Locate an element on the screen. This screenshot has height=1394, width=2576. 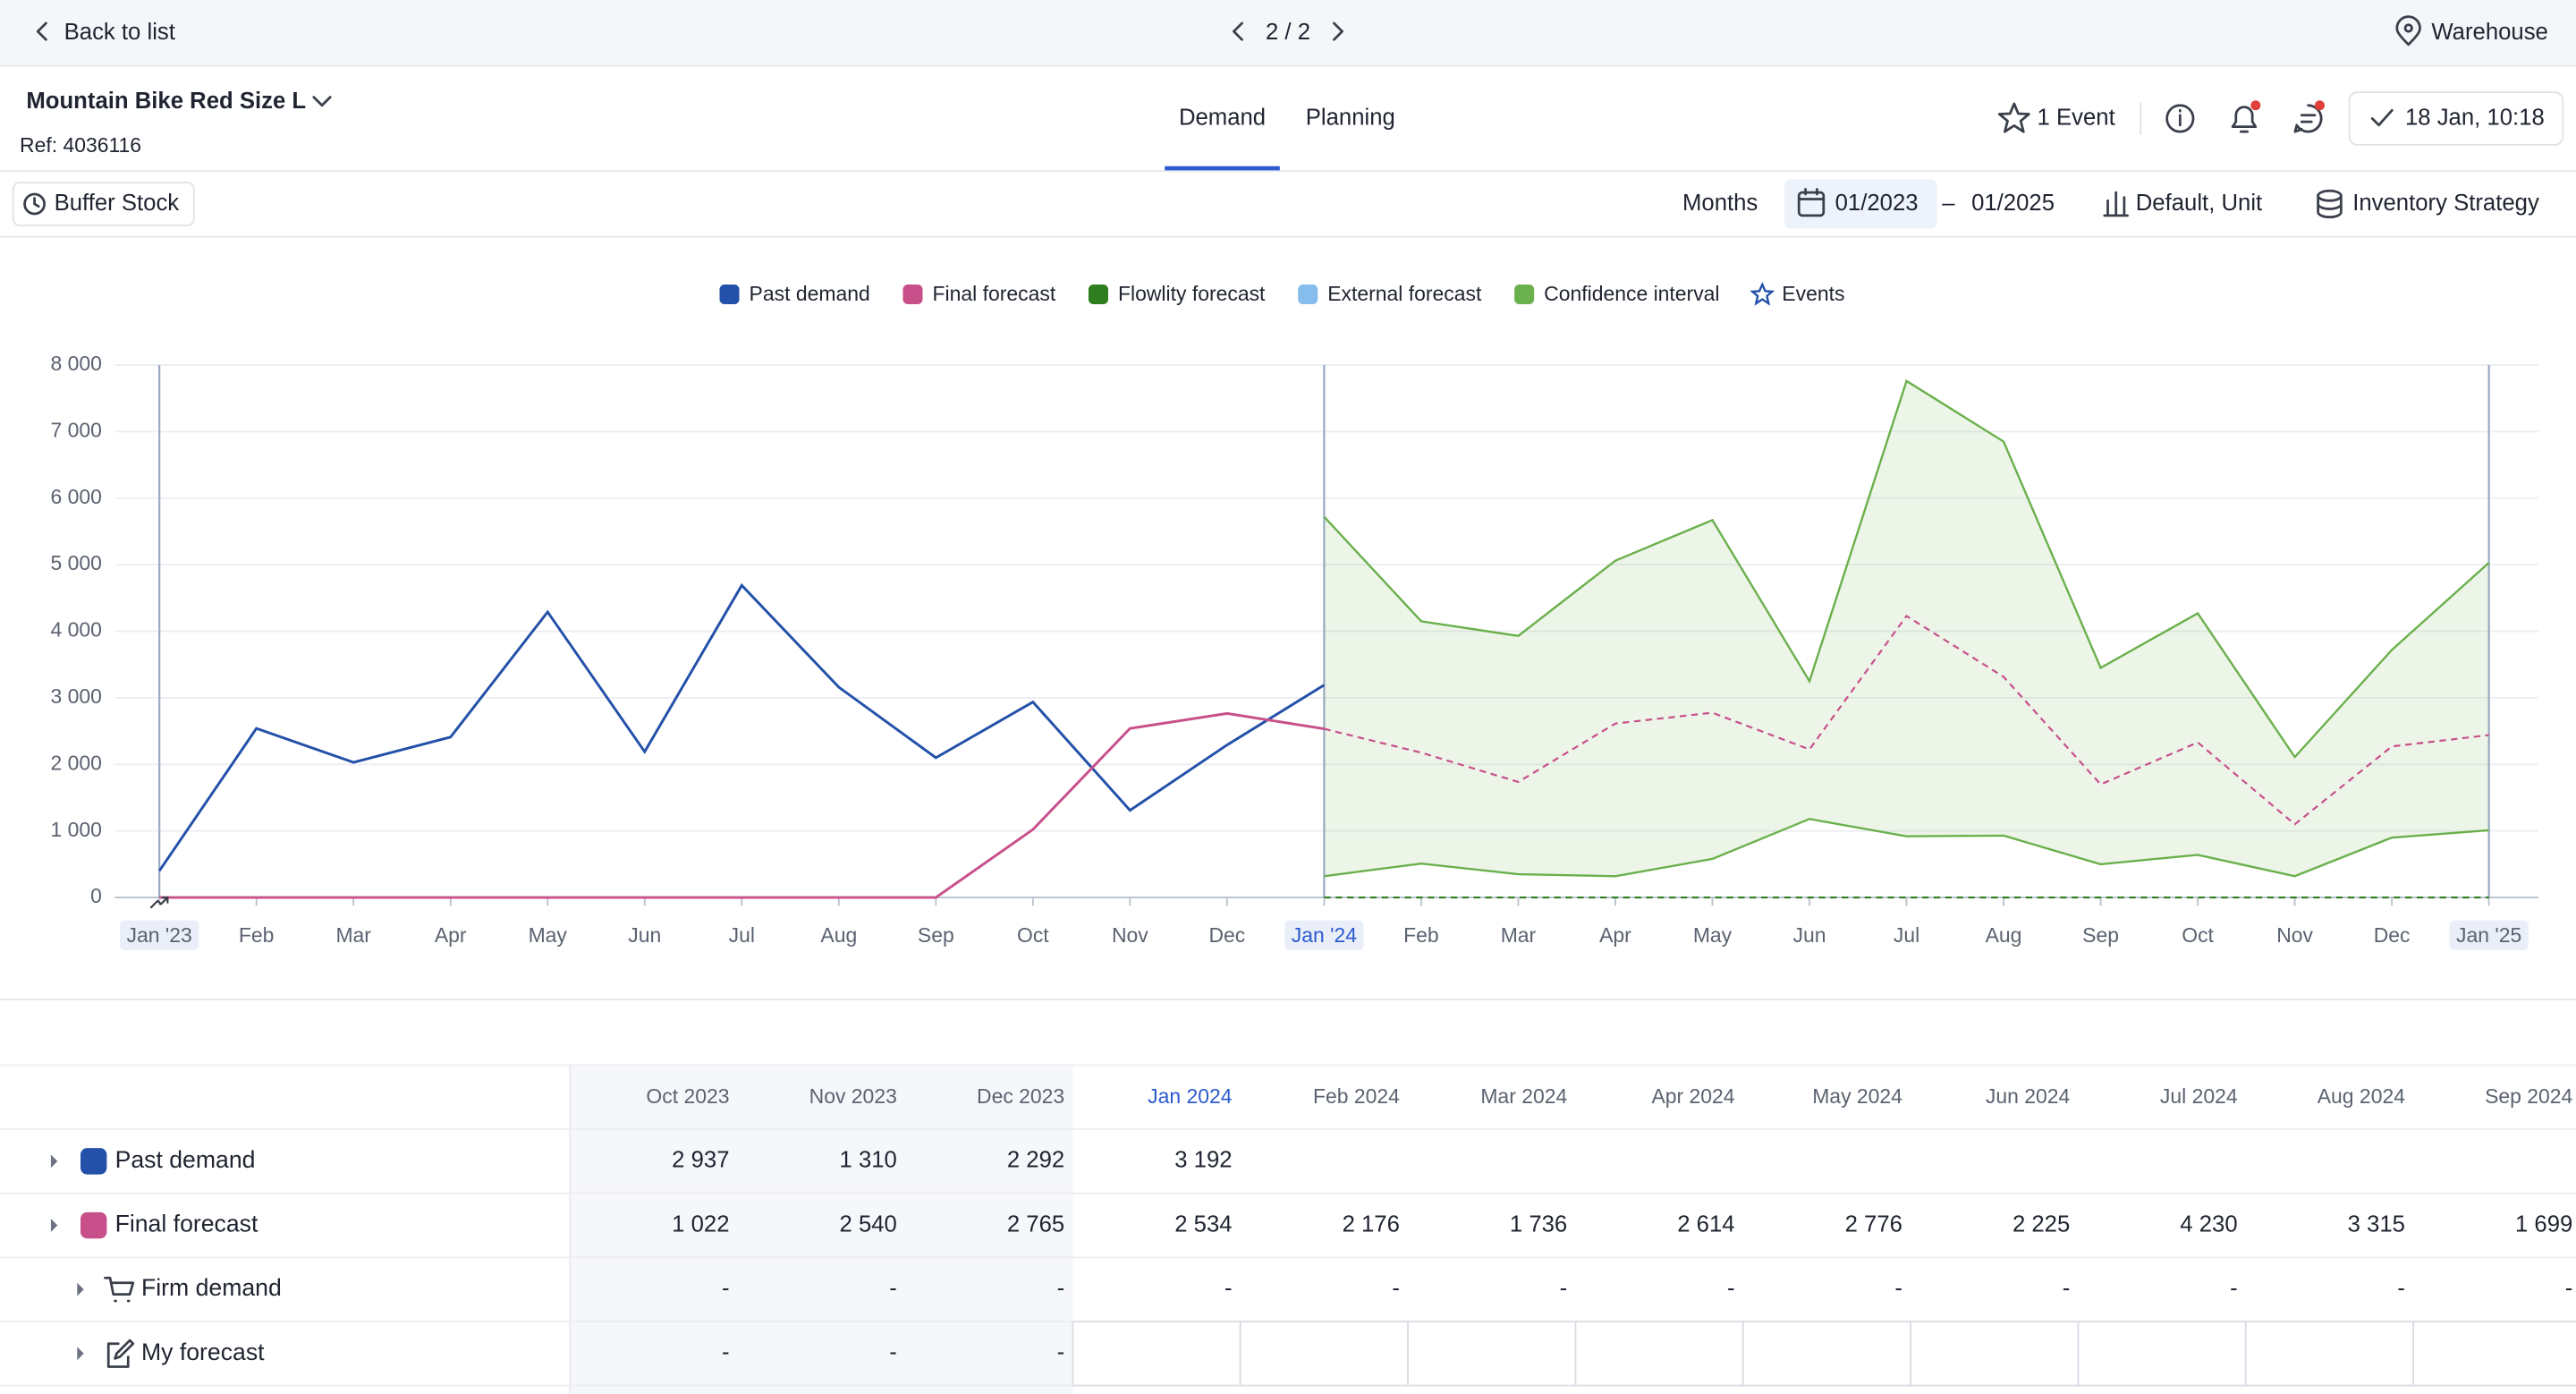
tab-underline is located at coordinates (1222, 169).